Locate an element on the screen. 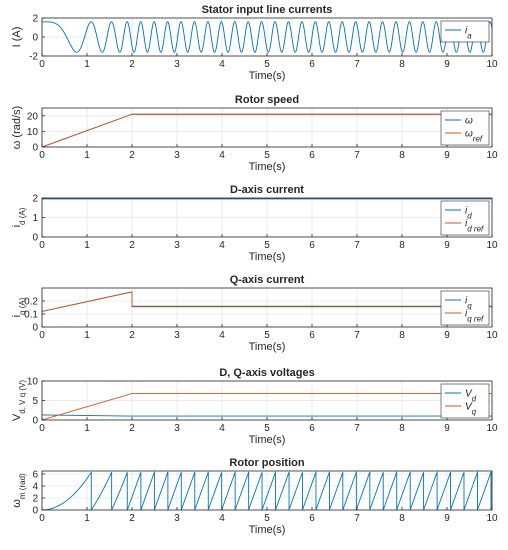 Image resolution: width=508 pixels, height=550 pixels. chart-title: D, Q-axis voltages is located at coordinates (266, 373).